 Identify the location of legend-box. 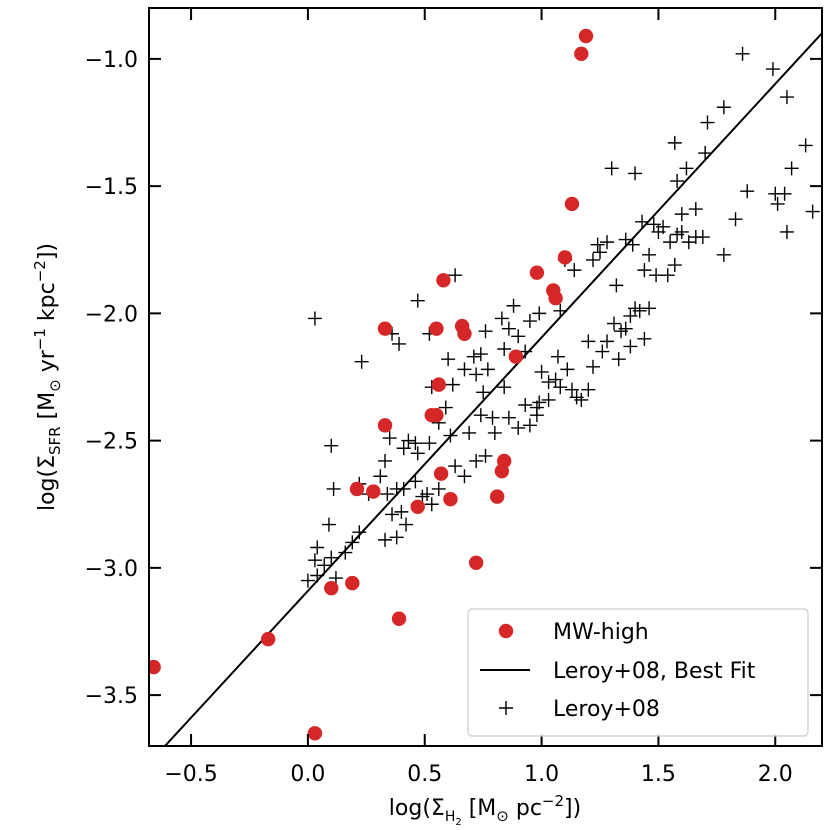
(638, 672).